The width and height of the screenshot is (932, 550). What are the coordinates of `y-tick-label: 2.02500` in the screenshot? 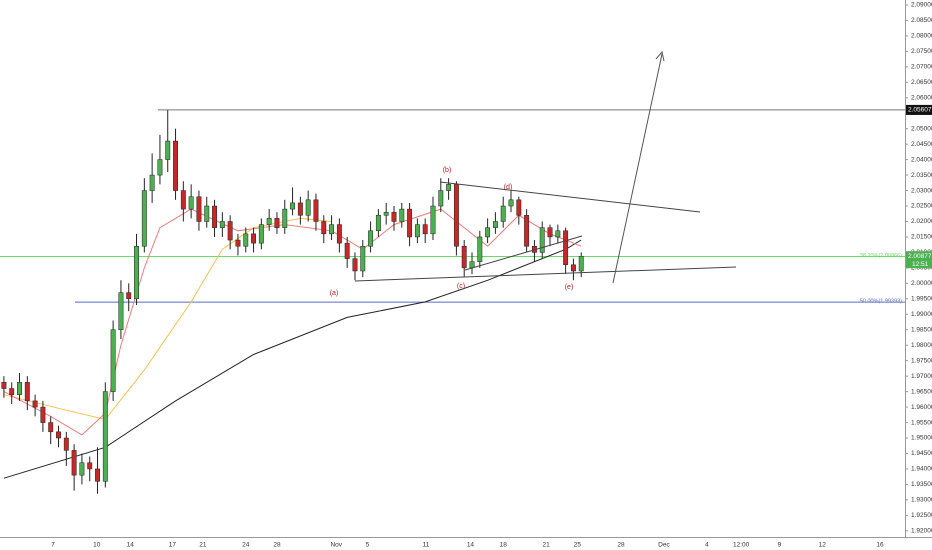 It's located at (921, 206).